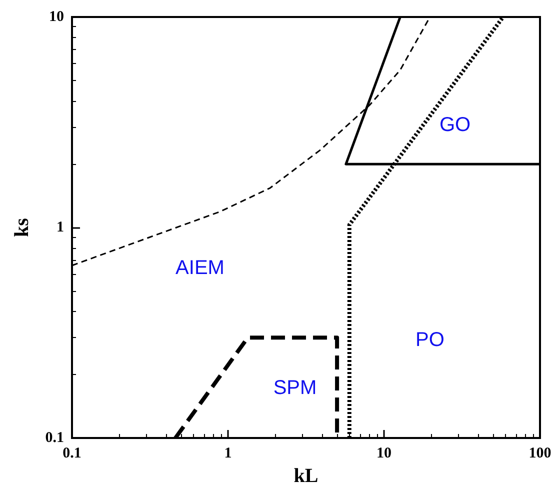  I want to click on annotation: GO, so click(455, 125).